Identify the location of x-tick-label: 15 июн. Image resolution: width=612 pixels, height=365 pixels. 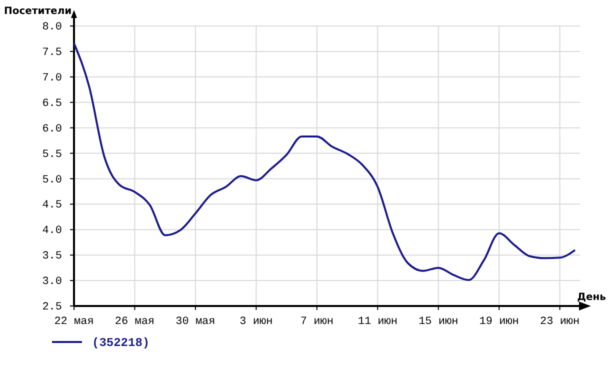
(438, 322).